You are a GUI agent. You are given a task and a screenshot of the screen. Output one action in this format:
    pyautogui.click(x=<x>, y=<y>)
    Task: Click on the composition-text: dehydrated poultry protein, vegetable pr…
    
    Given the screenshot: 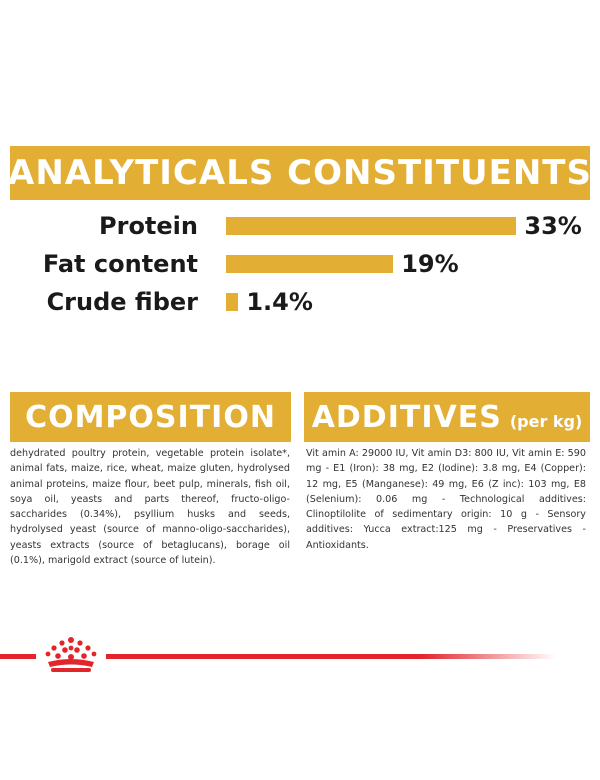 What is the action you would take?
    pyautogui.click(x=150, y=507)
    